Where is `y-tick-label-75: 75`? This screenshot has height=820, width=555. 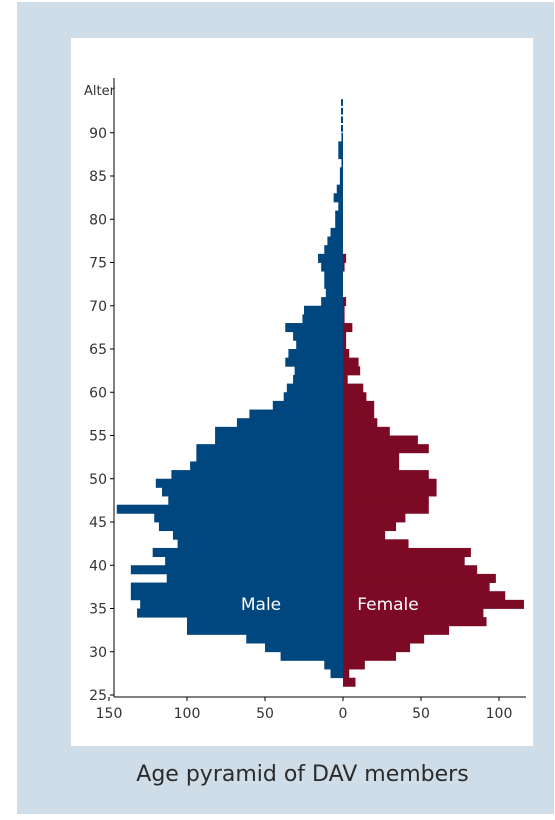
y-tick-label-75: 75 is located at coordinates (98, 264).